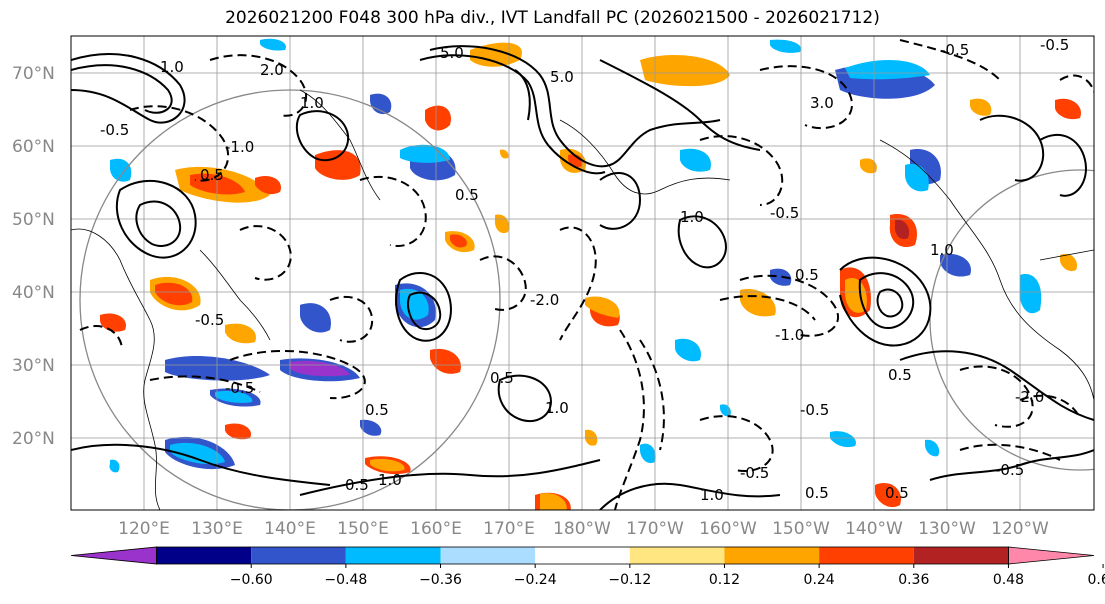 Image resolution: width=1105 pixels, height=604 pixels. What do you see at coordinates (801, 529) in the screenshot?
I see `lon-label: 150°W` at bounding box center [801, 529].